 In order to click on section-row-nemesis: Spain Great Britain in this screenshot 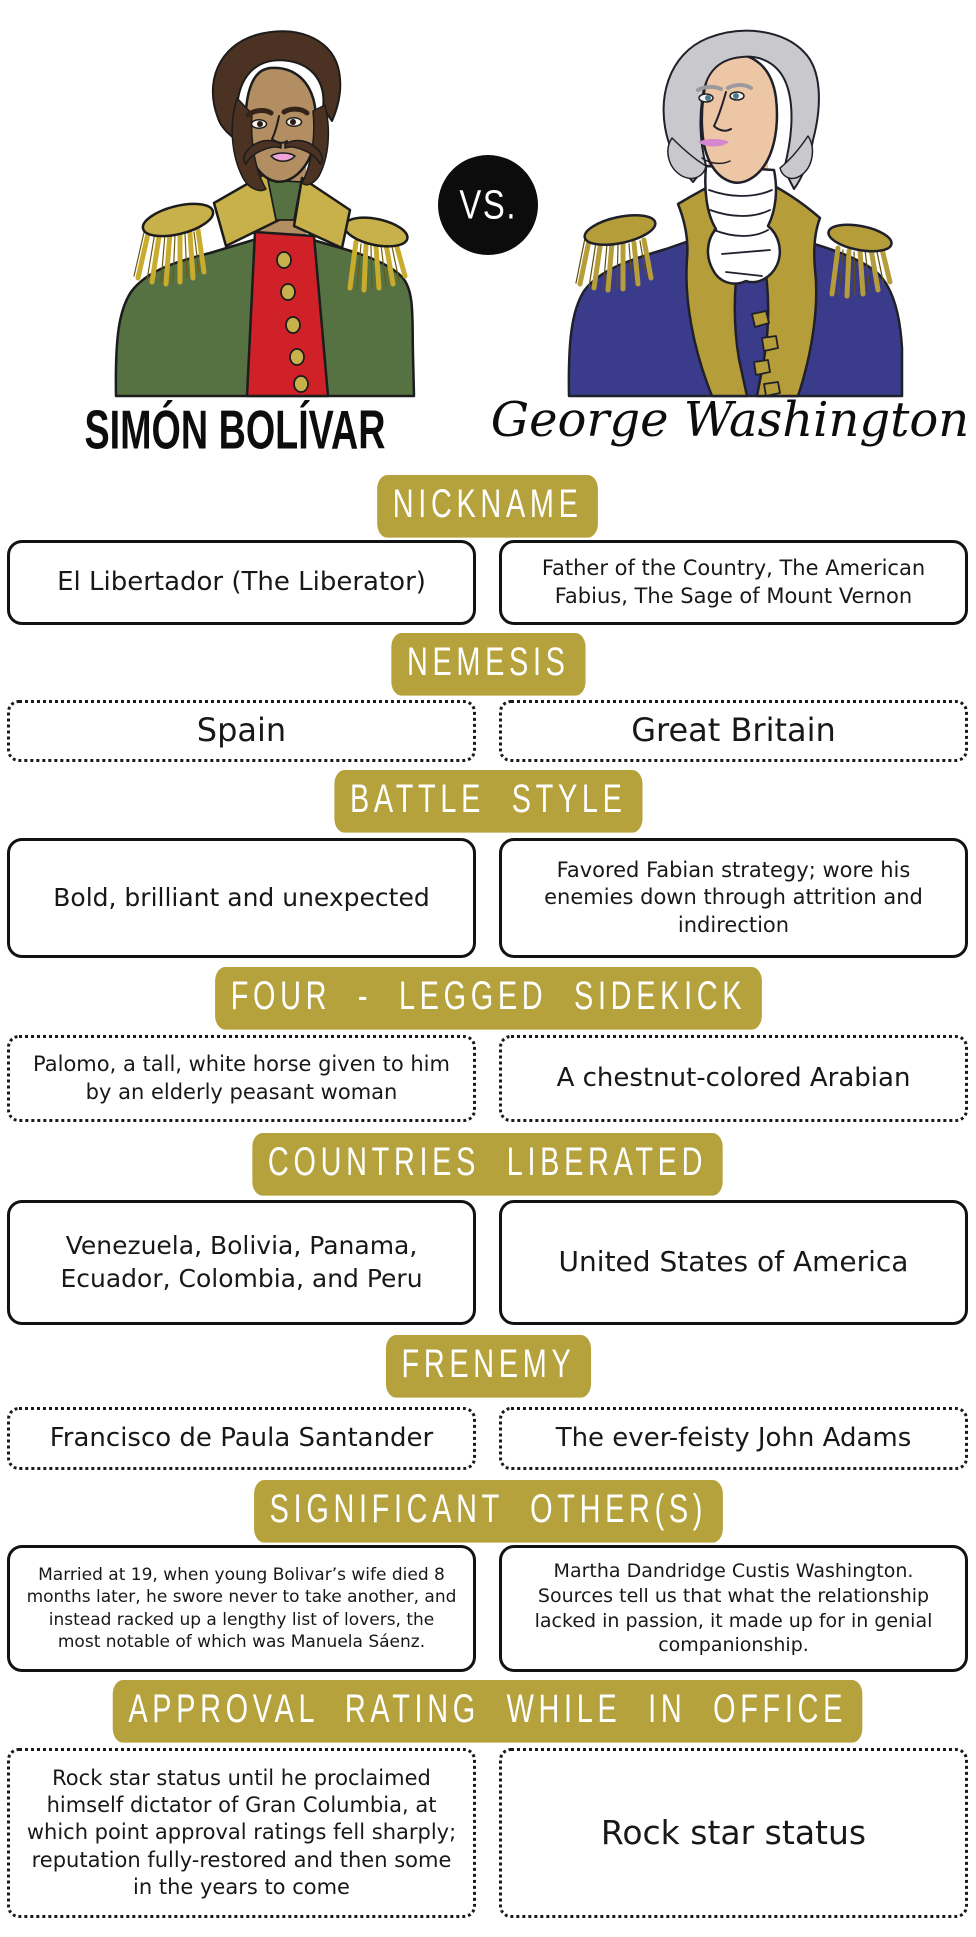, I will do `click(487, 731)`.